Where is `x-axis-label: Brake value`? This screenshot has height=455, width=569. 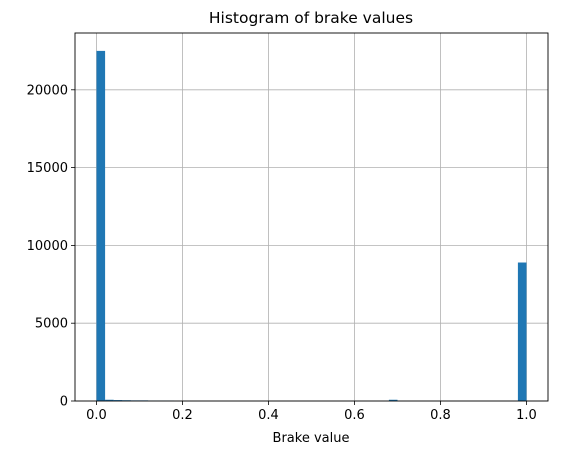 x-axis-label: Brake value is located at coordinates (311, 438).